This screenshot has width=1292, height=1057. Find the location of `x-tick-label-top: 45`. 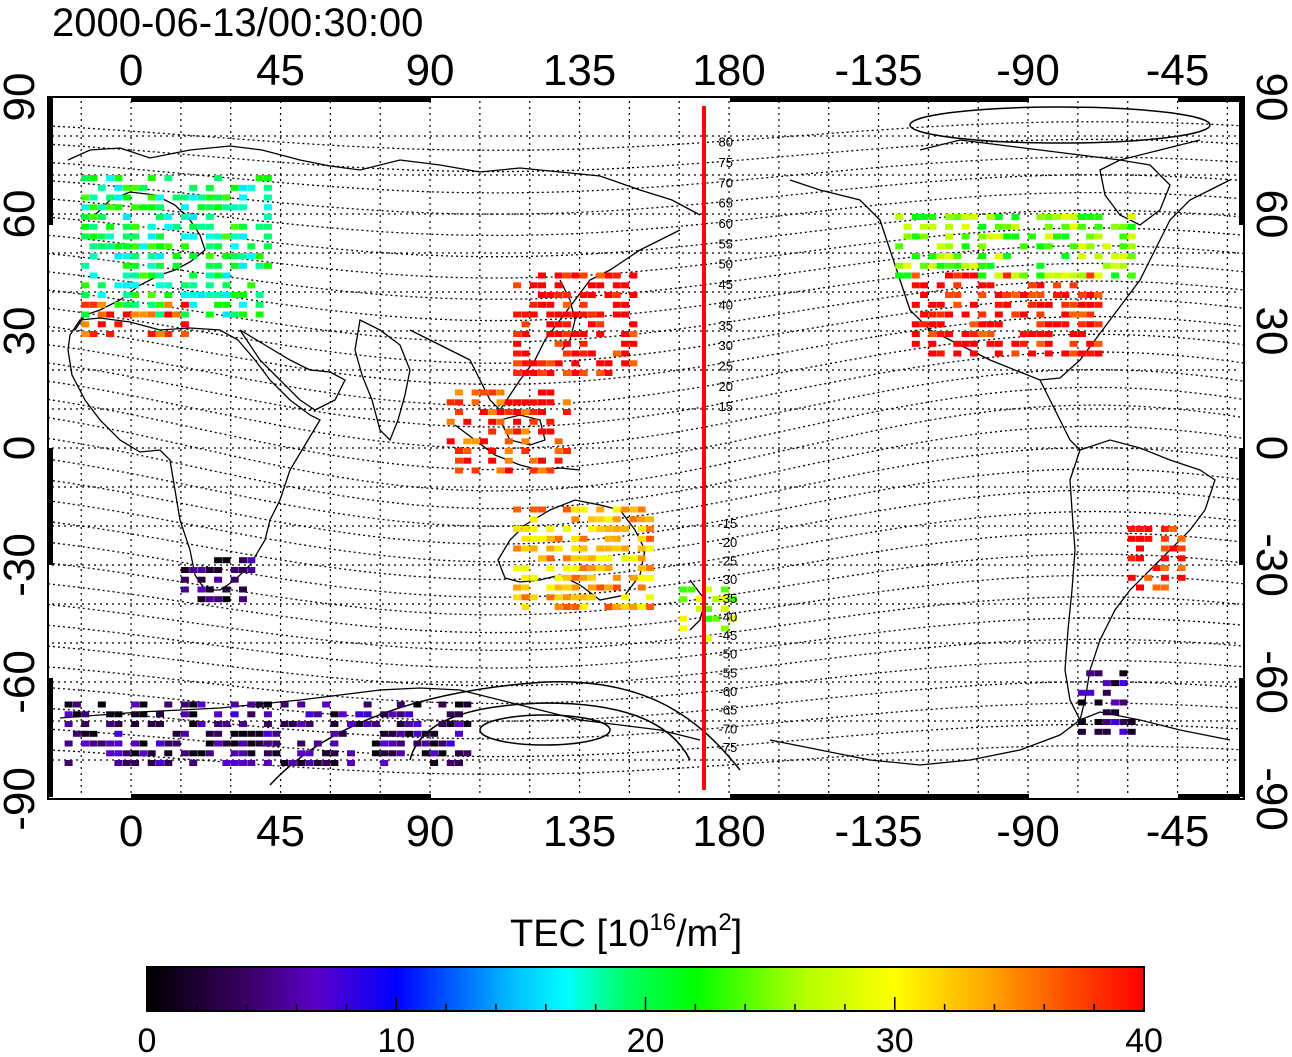

x-tick-label-top: 45 is located at coordinates (280, 70).